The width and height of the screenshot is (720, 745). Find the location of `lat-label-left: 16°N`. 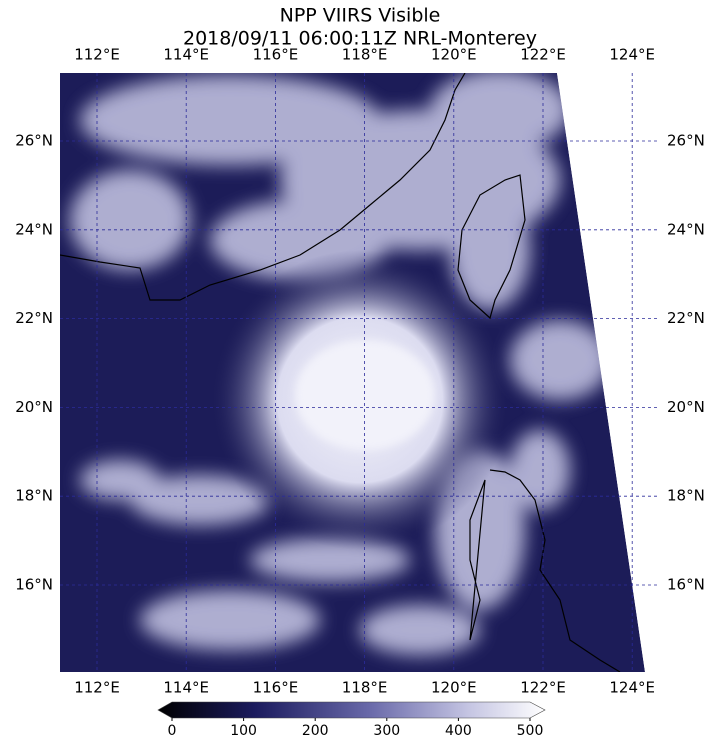

lat-label-left: 16°N is located at coordinates (34, 585).